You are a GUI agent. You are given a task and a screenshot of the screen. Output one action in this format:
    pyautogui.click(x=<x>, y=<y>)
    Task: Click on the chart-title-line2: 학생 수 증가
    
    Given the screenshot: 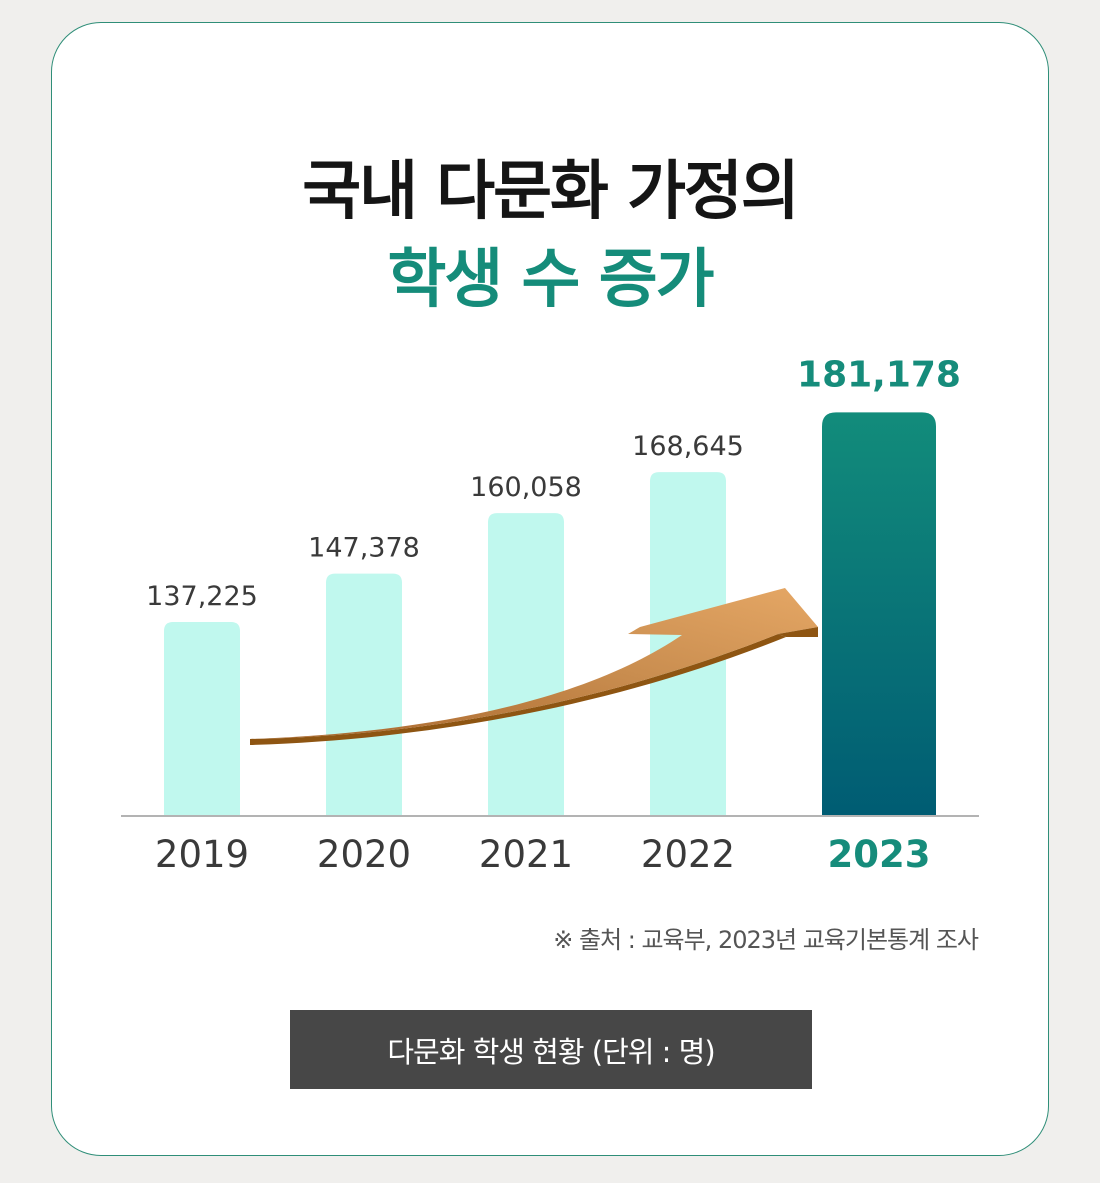 What is the action you would take?
    pyautogui.click(x=551, y=280)
    